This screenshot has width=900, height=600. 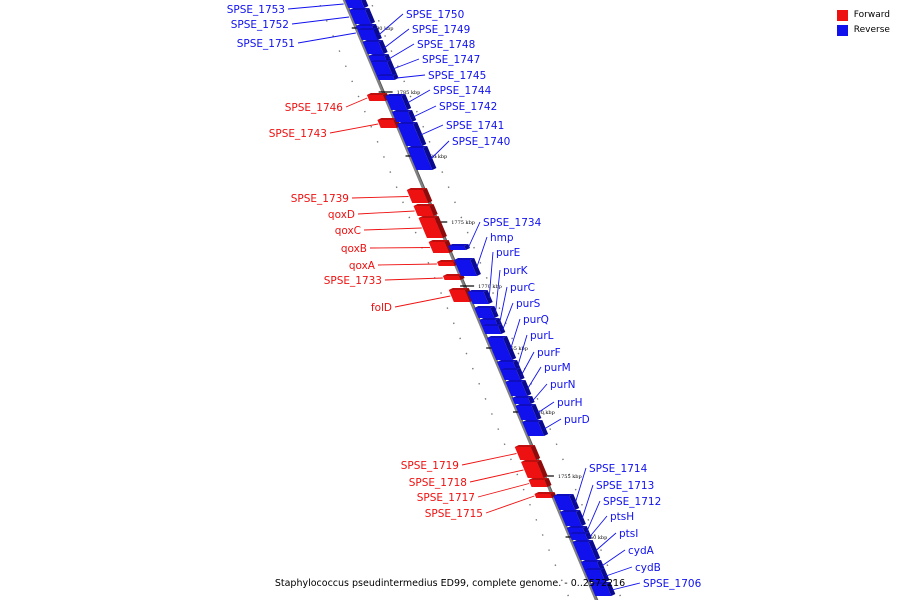 What do you see at coordinates (516, 271) in the screenshot?
I see `reverse-gene-label: purK` at bounding box center [516, 271].